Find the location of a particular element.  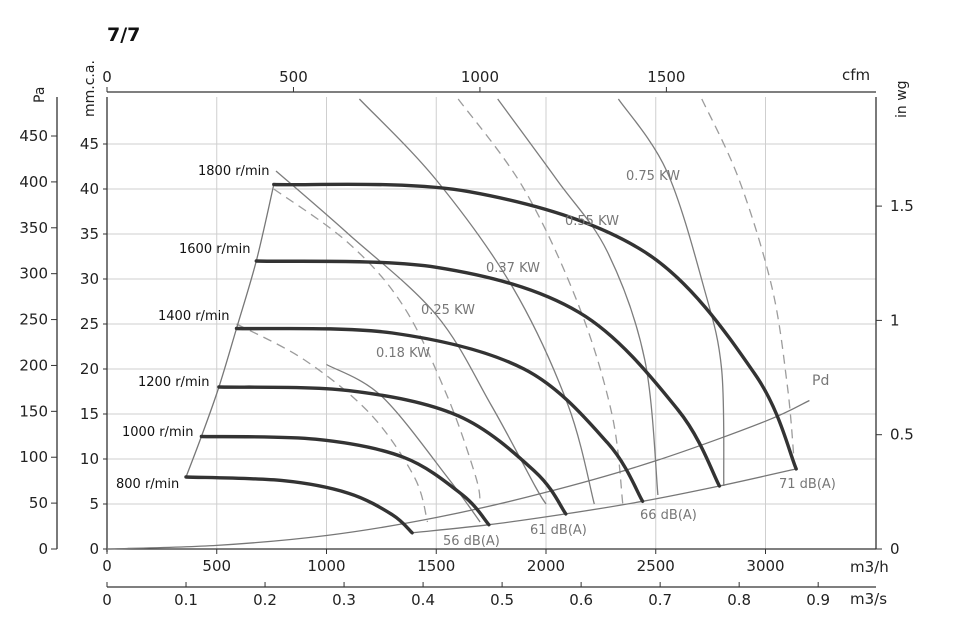

x-tick-label-m3s: 0.3 is located at coordinates (344, 600).